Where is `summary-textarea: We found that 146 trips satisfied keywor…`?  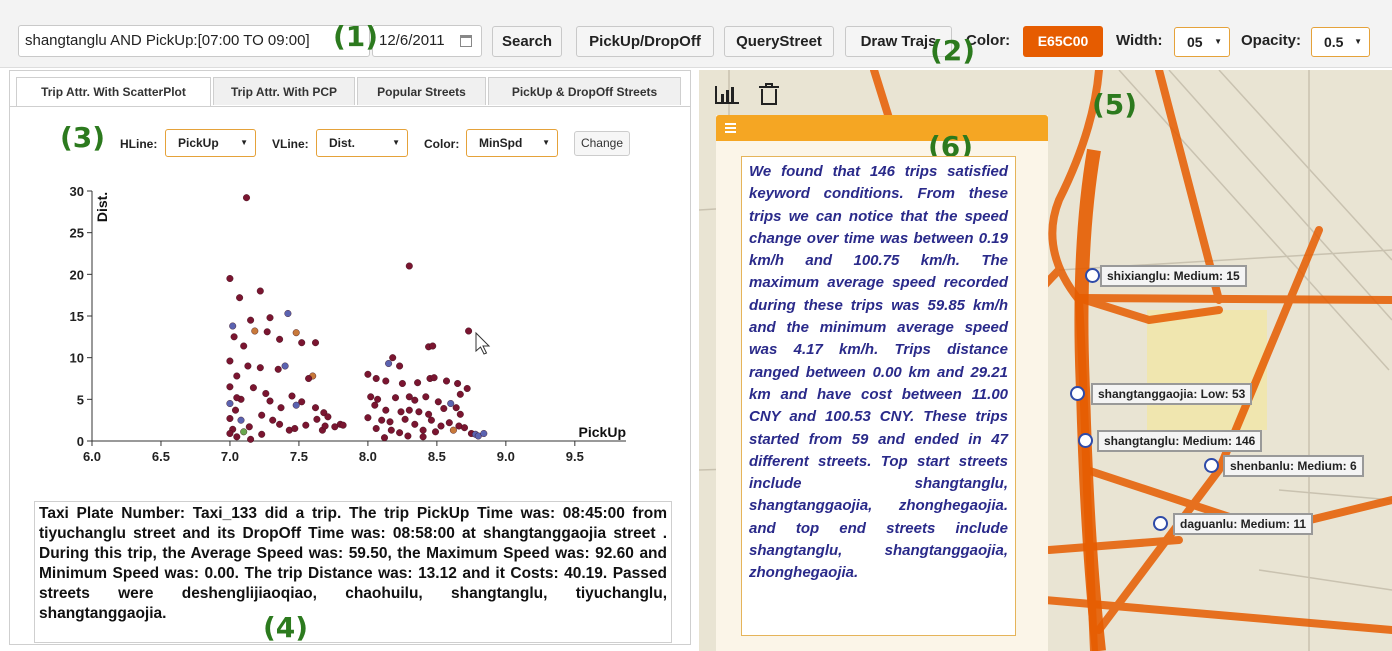
summary-textarea: We found that 146 trips satisfied keywor… is located at coordinates (878, 396).